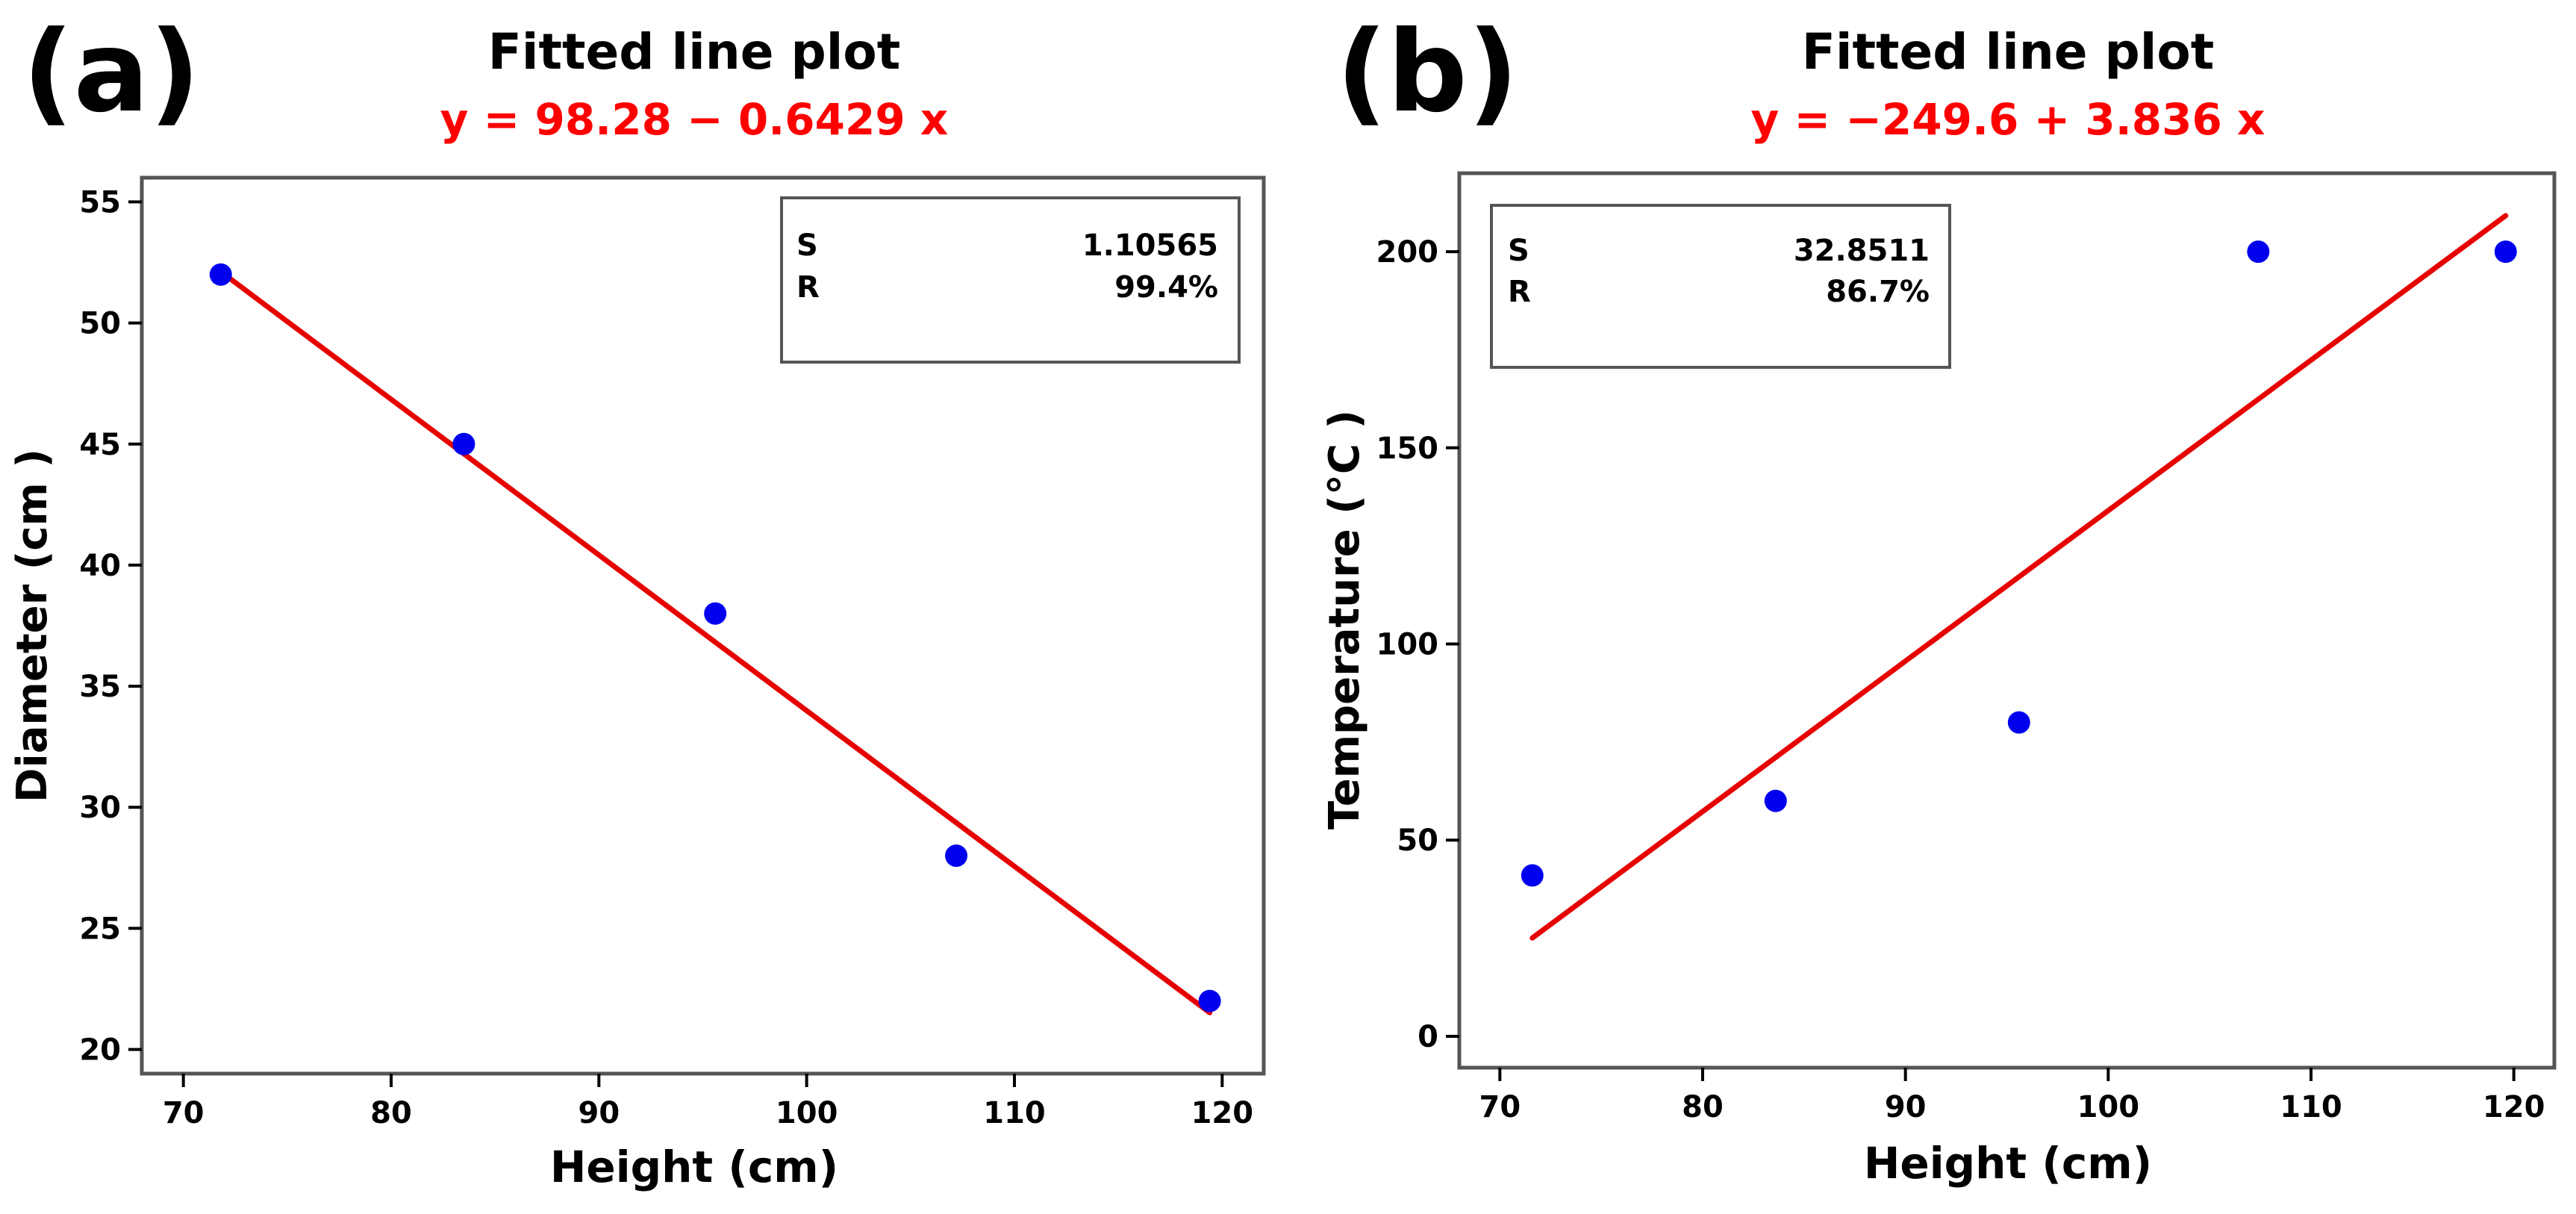 This screenshot has height=1214, width=2576. Describe the element at coordinates (2514, 1107) in the screenshot. I see `x-tick-label-b: 120` at that location.